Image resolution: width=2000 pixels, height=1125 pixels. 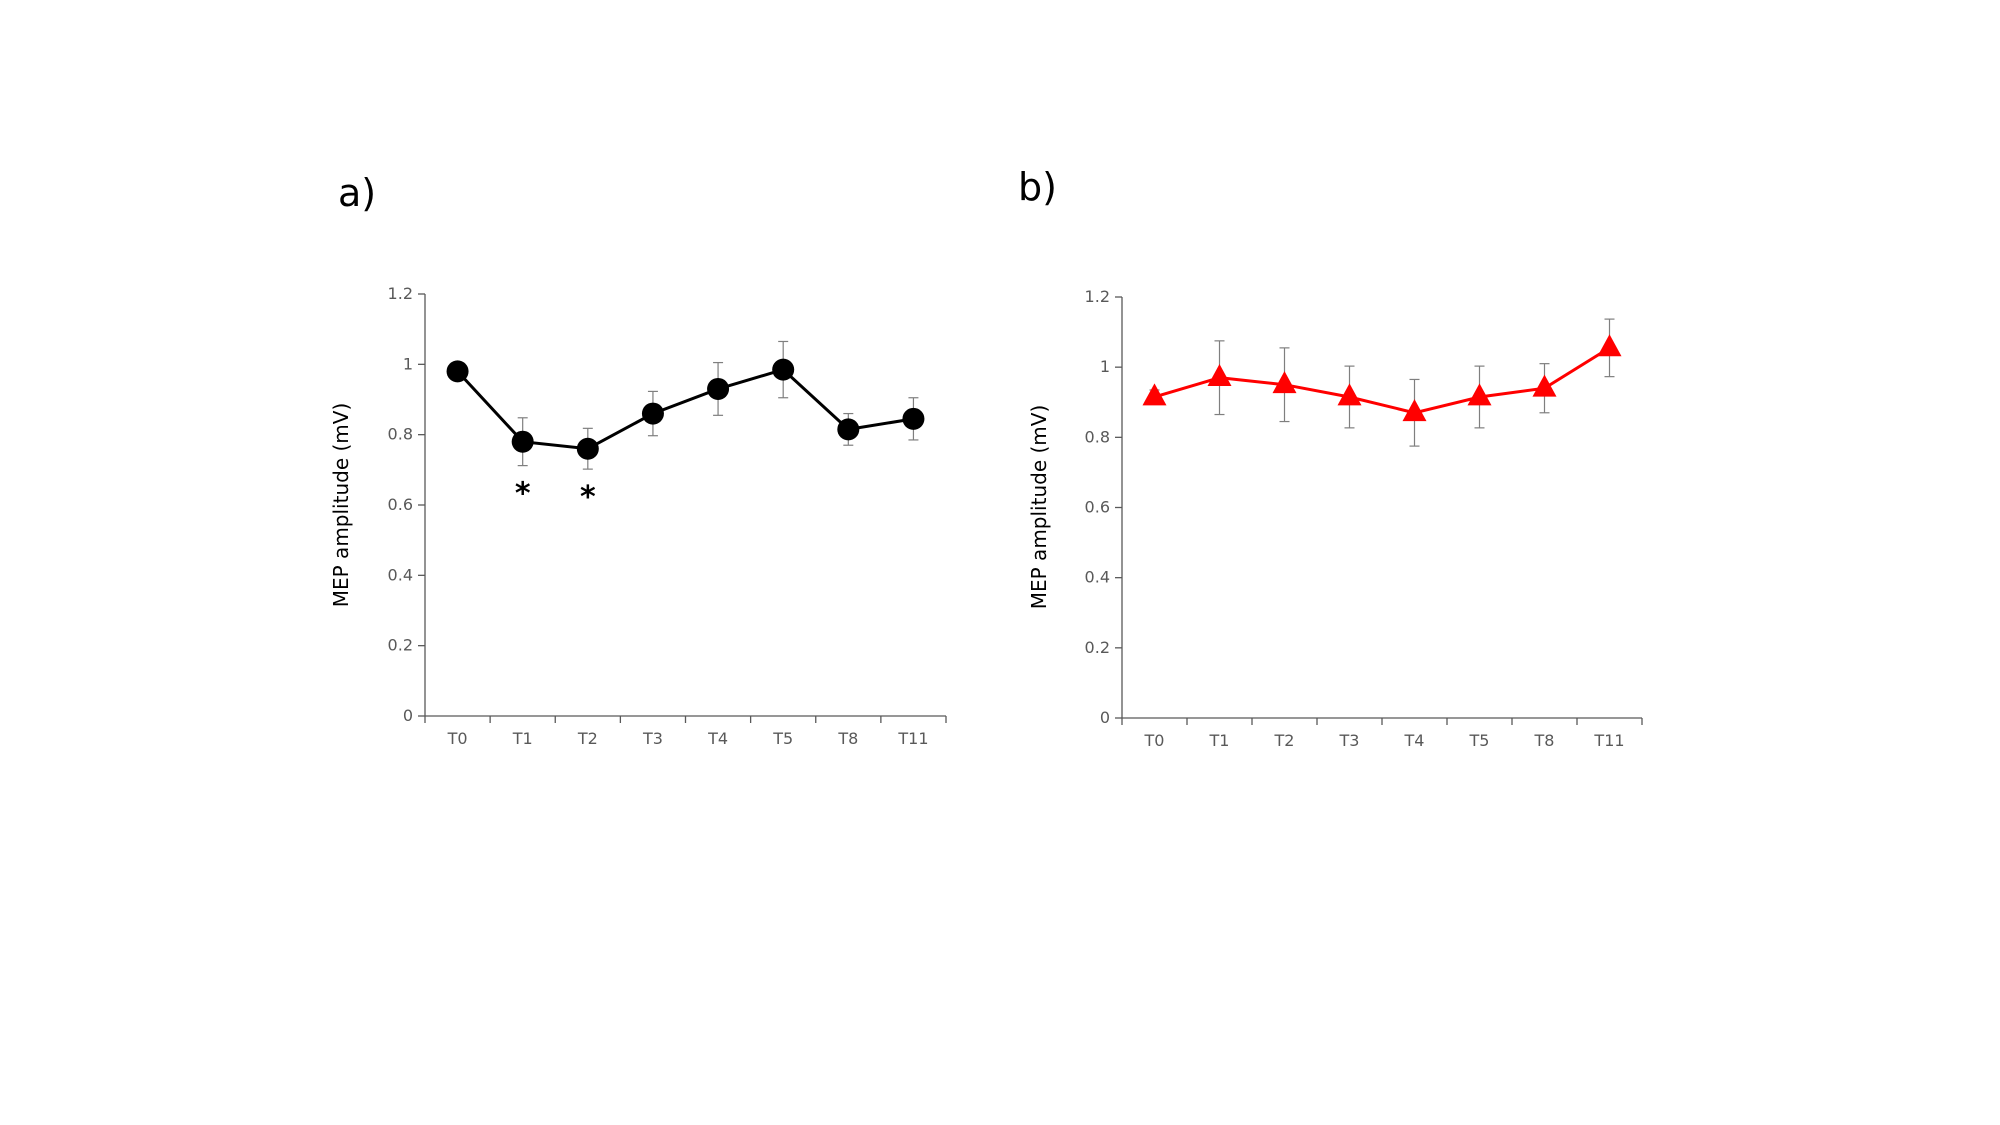 What do you see at coordinates (1382, 380) in the screenshot?
I see `series-line` at bounding box center [1382, 380].